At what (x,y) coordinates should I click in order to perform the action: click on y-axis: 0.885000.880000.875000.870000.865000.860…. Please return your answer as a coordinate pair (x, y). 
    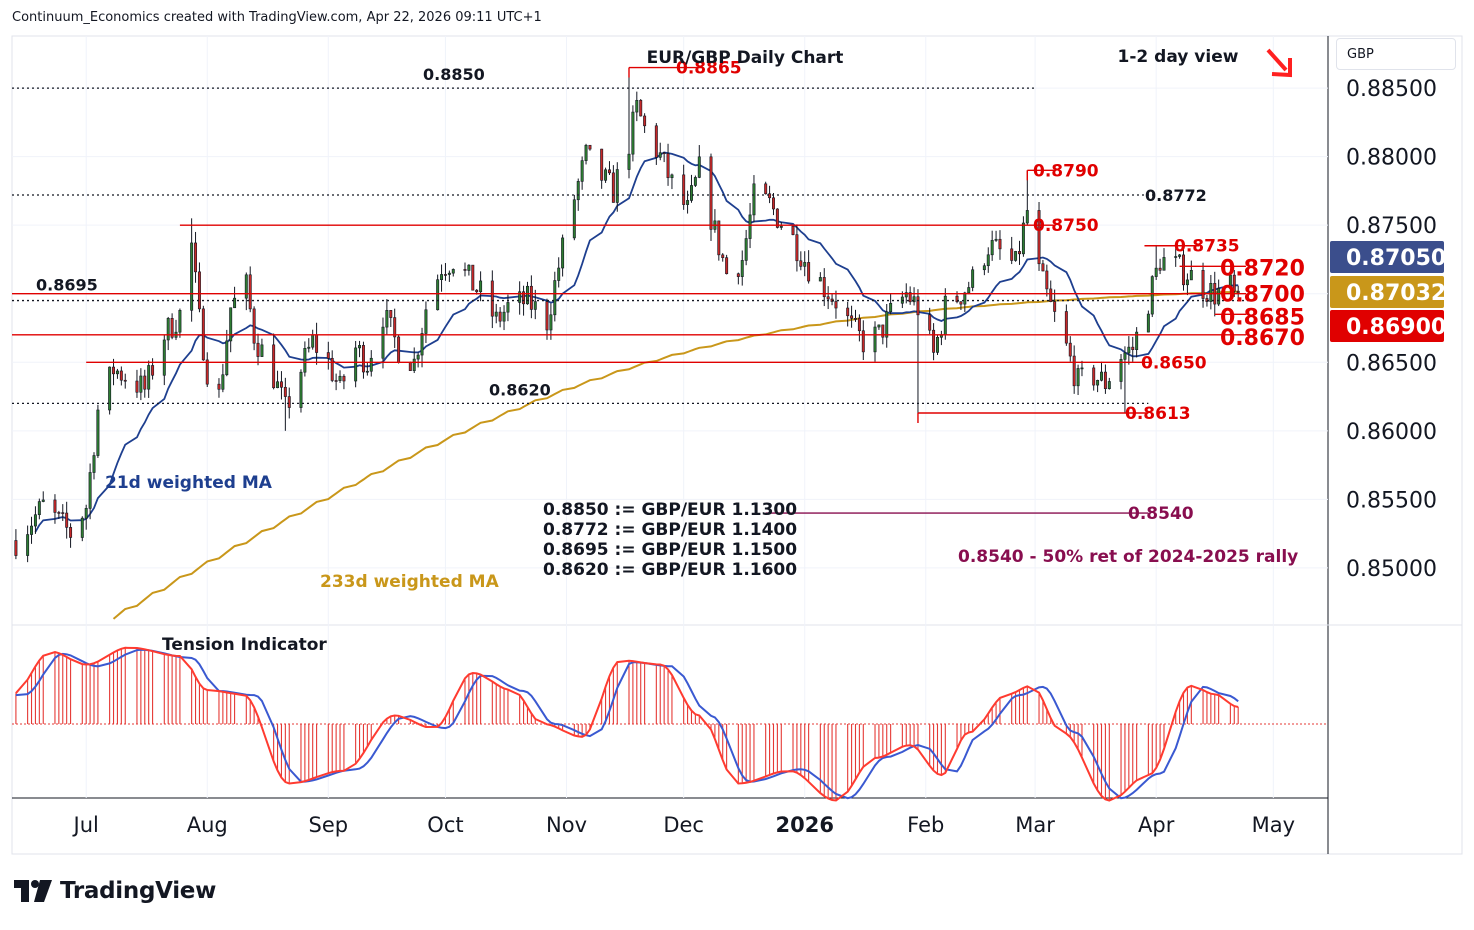
    Looking at the image, I should click on (1388, 329).